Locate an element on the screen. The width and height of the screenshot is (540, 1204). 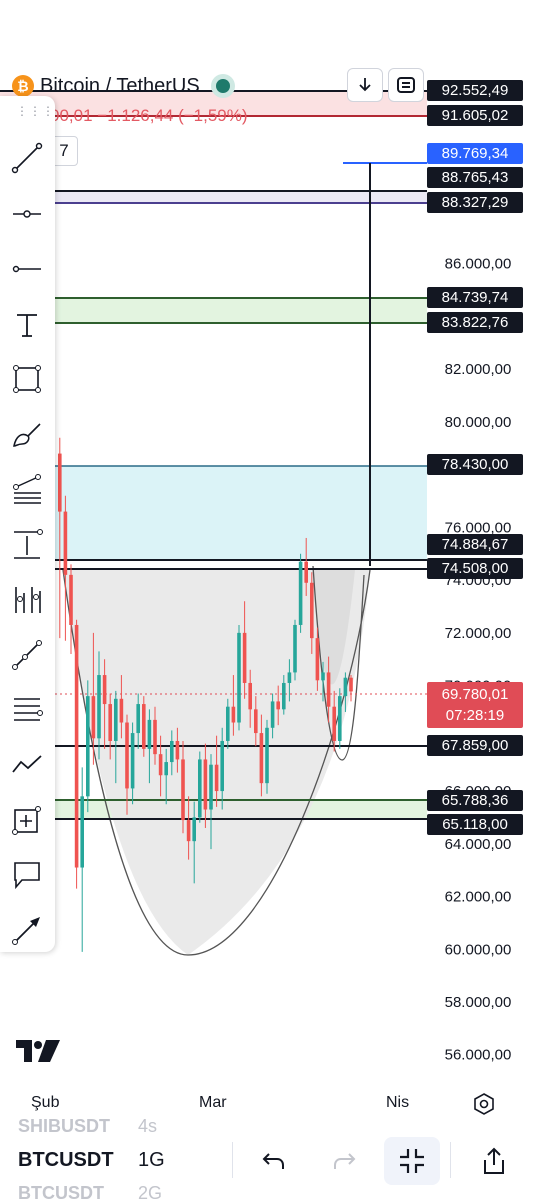
redo-icon is located at coordinates (345, 1161).